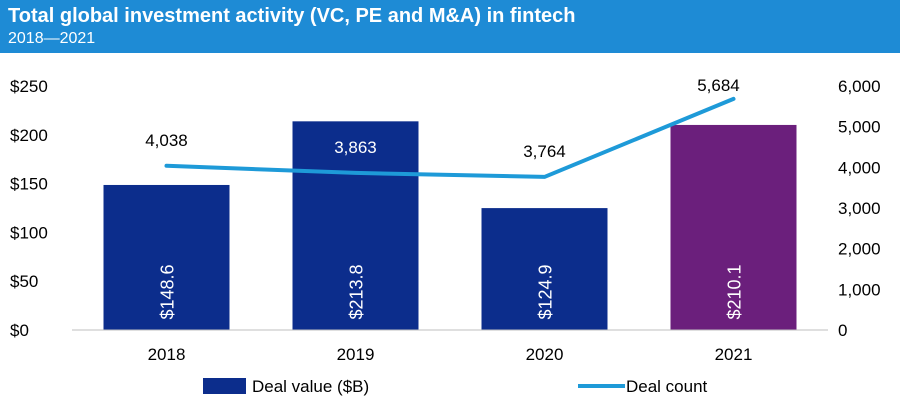  I want to click on x-tick-label: 2018, so click(167, 354).